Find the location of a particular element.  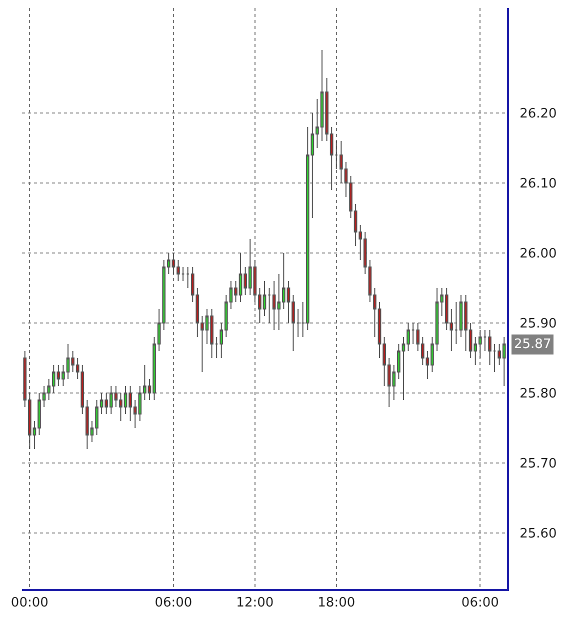

x-tick-label: 18:00 is located at coordinates (337, 603).